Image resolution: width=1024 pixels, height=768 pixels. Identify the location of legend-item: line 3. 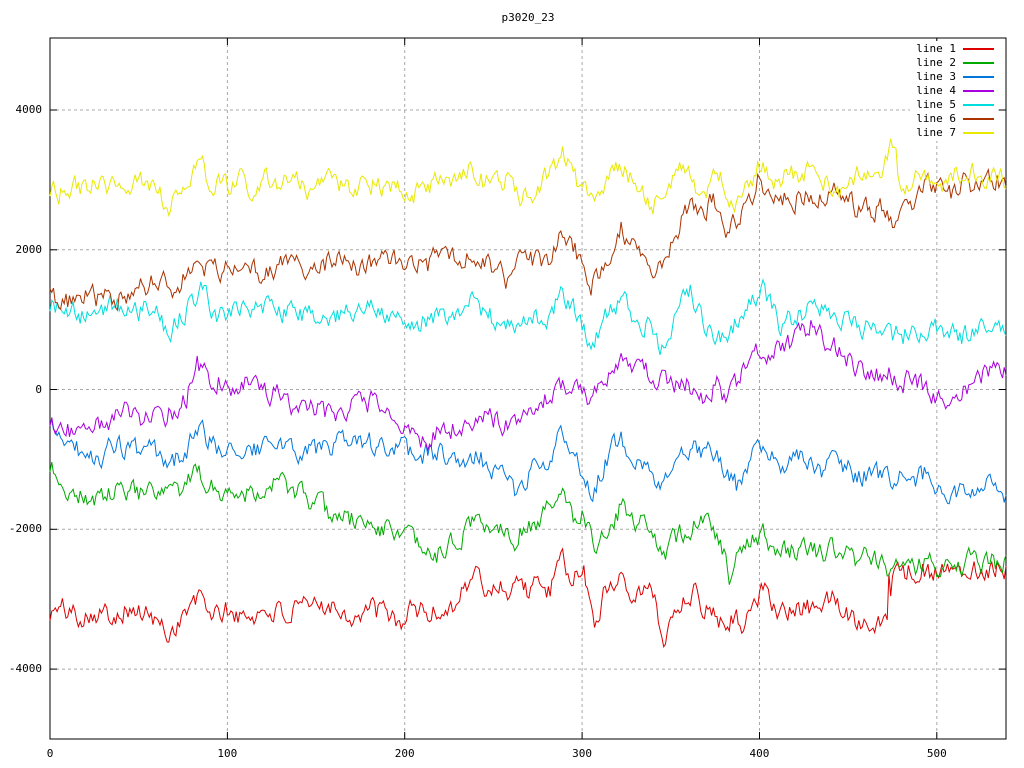
(953, 77).